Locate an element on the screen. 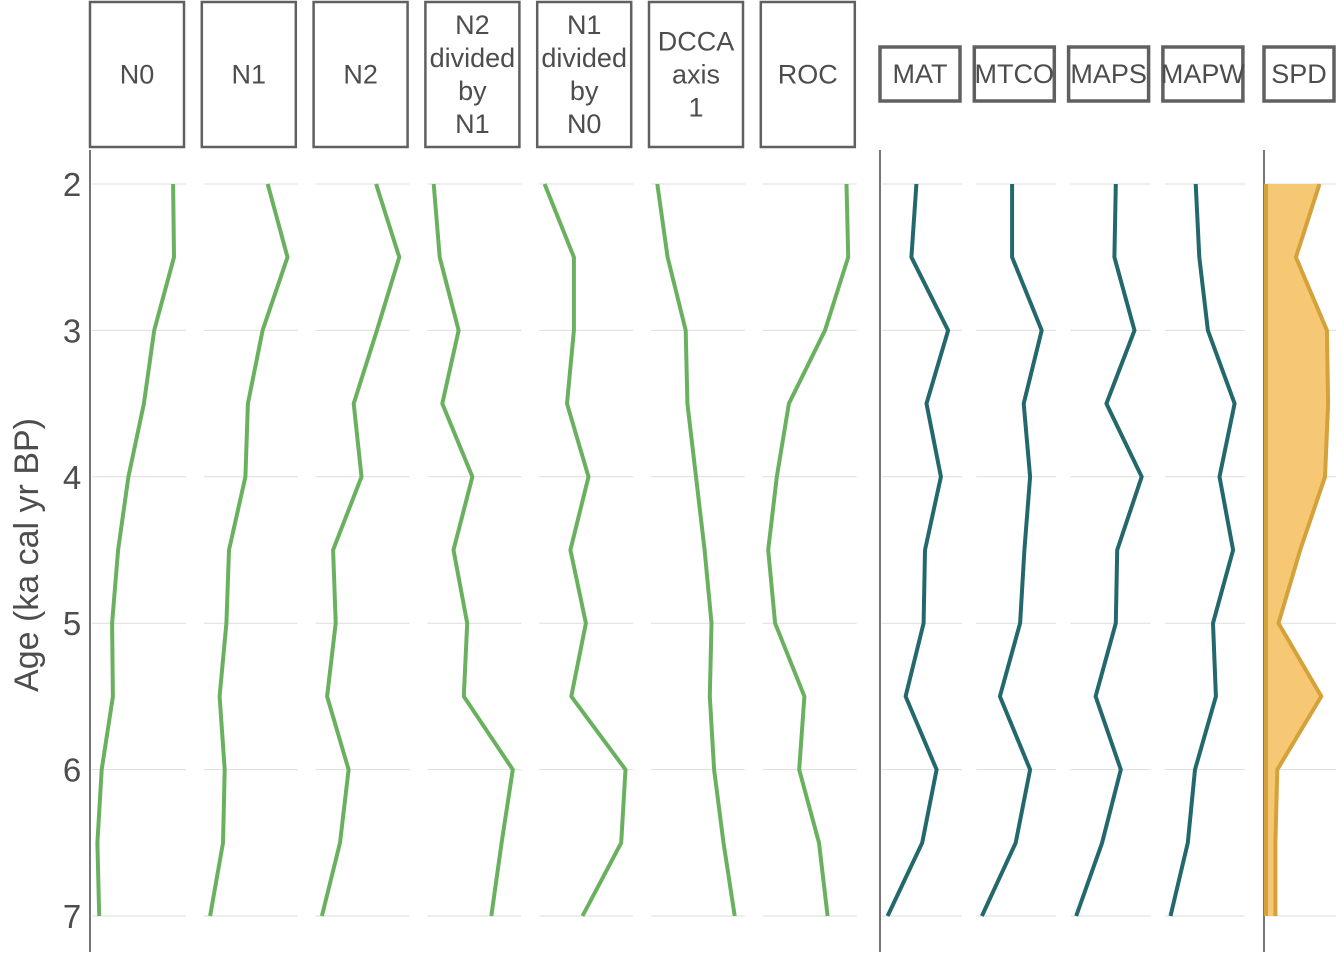  panel-header-label: MAPS is located at coordinates (1108, 74).